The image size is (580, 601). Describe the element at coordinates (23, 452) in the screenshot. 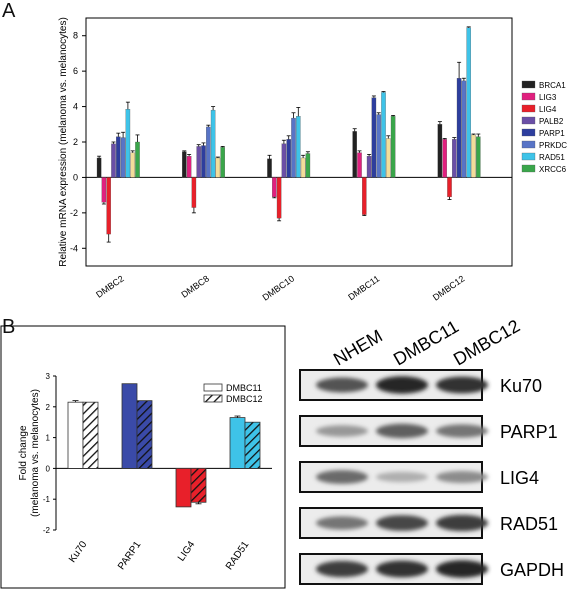

I see `y-axis-label: Fold change` at that location.